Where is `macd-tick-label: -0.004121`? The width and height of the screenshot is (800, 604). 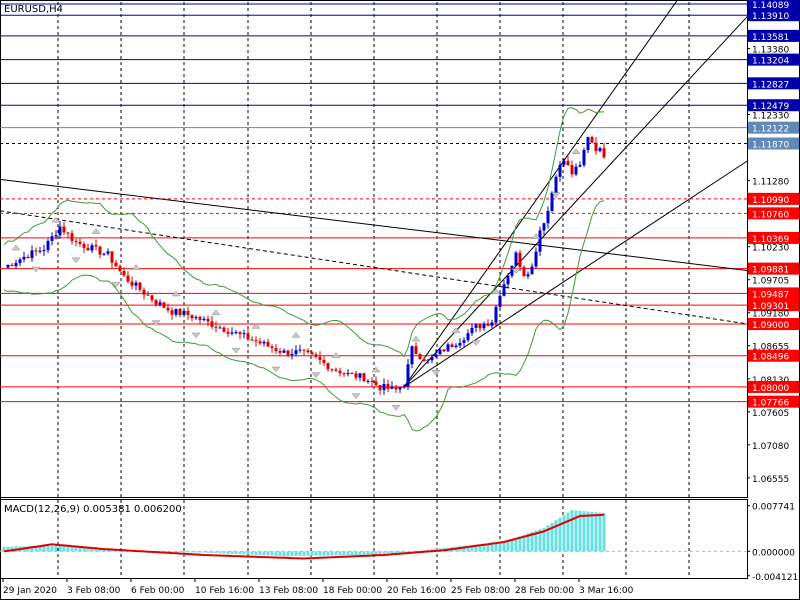 macd-tick-label: -0.004121 is located at coordinates (775, 578).